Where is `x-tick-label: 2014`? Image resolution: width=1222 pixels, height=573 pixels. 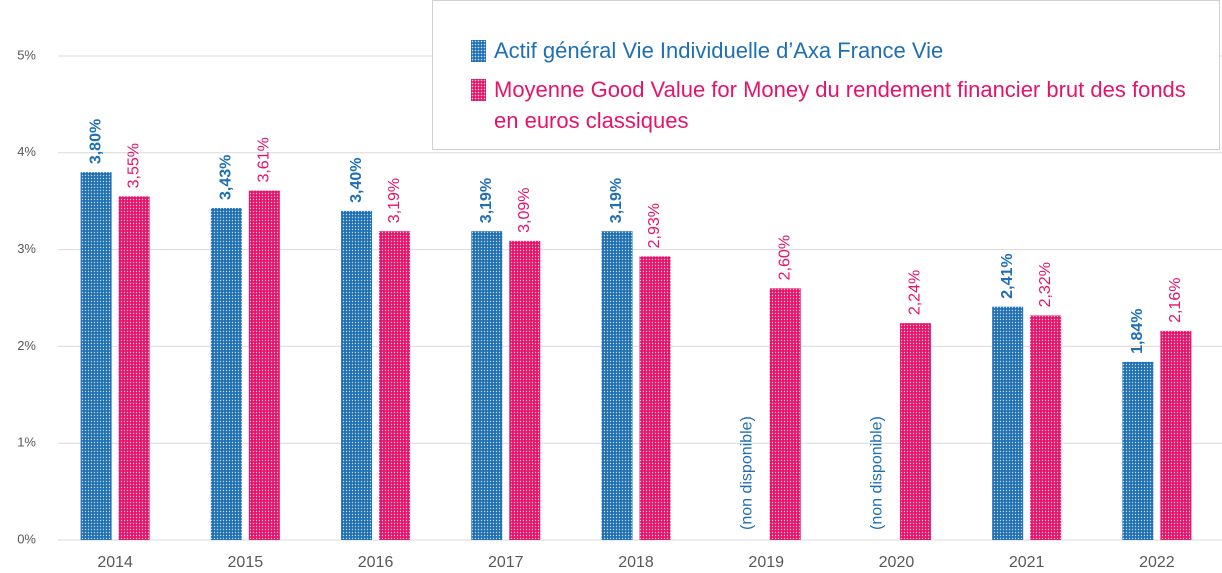
x-tick-label: 2014 is located at coordinates (115, 562).